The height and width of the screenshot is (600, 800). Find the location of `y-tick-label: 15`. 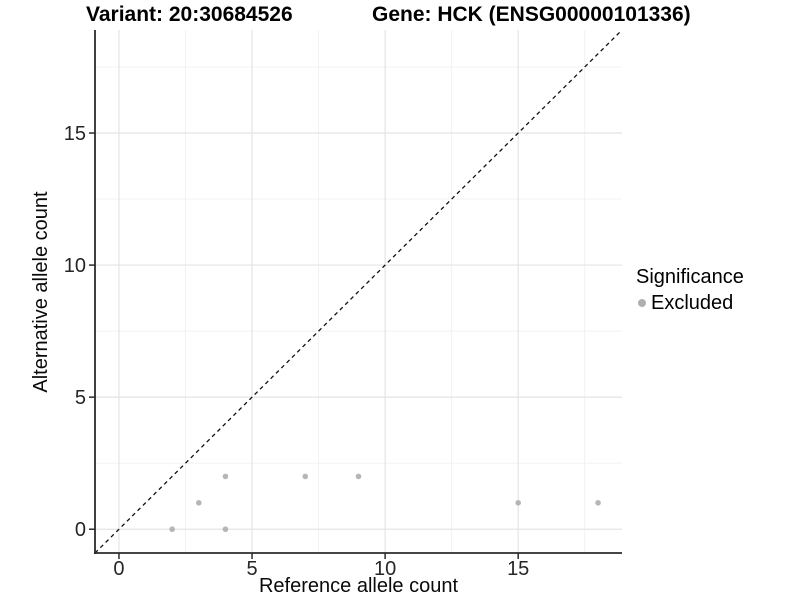

y-tick-label: 15 is located at coordinates (75, 134).